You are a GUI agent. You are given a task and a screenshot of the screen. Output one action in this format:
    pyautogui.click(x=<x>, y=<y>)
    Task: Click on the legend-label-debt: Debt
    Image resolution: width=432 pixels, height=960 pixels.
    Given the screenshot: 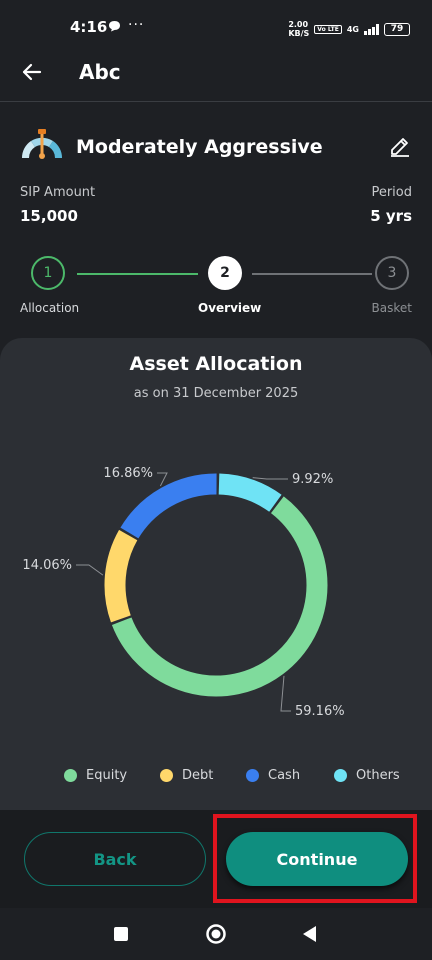 What is the action you would take?
    pyautogui.click(x=198, y=775)
    